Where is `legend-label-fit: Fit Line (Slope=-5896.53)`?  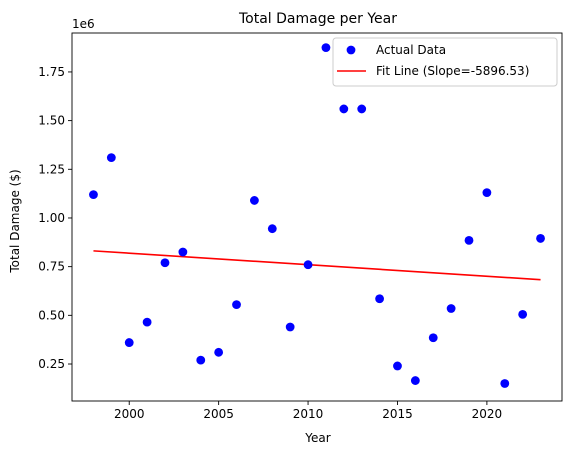 legend-label-fit: Fit Line (Slope=-5896.53) is located at coordinates (452, 71).